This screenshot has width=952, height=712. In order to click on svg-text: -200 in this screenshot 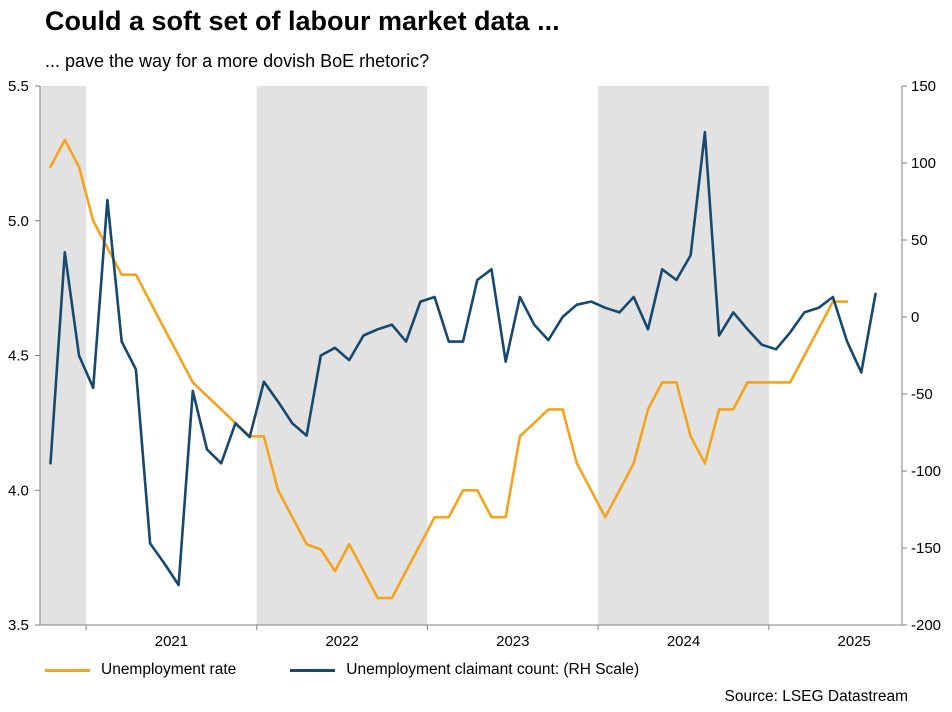, I will do `click(926, 625)`.